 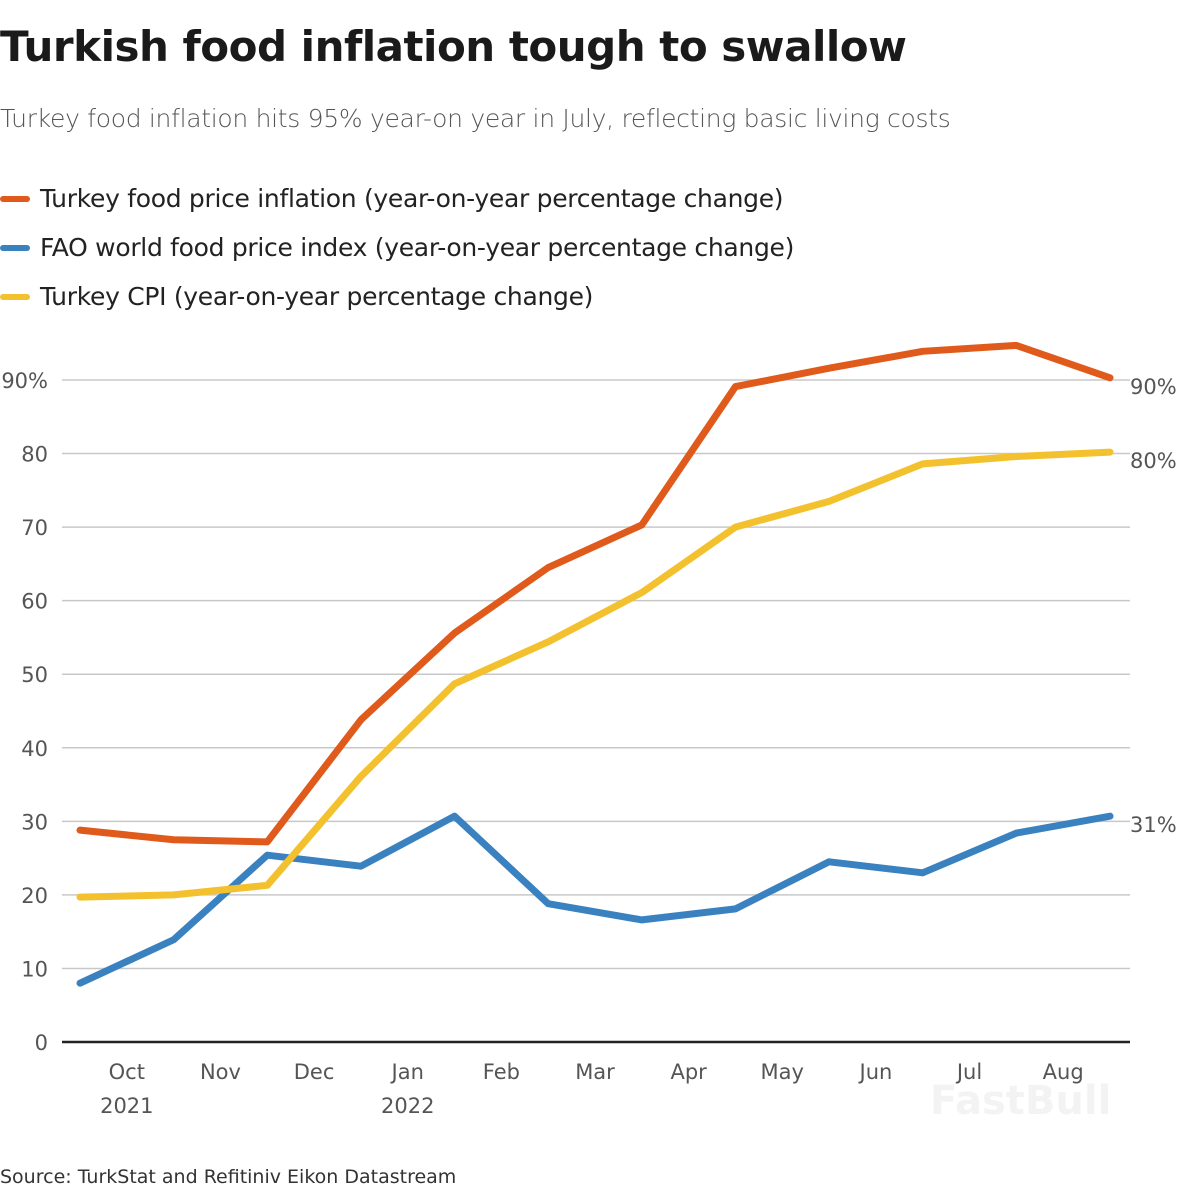 What do you see at coordinates (220, 1072) in the screenshot?
I see `x-tick-label: Nov` at bounding box center [220, 1072].